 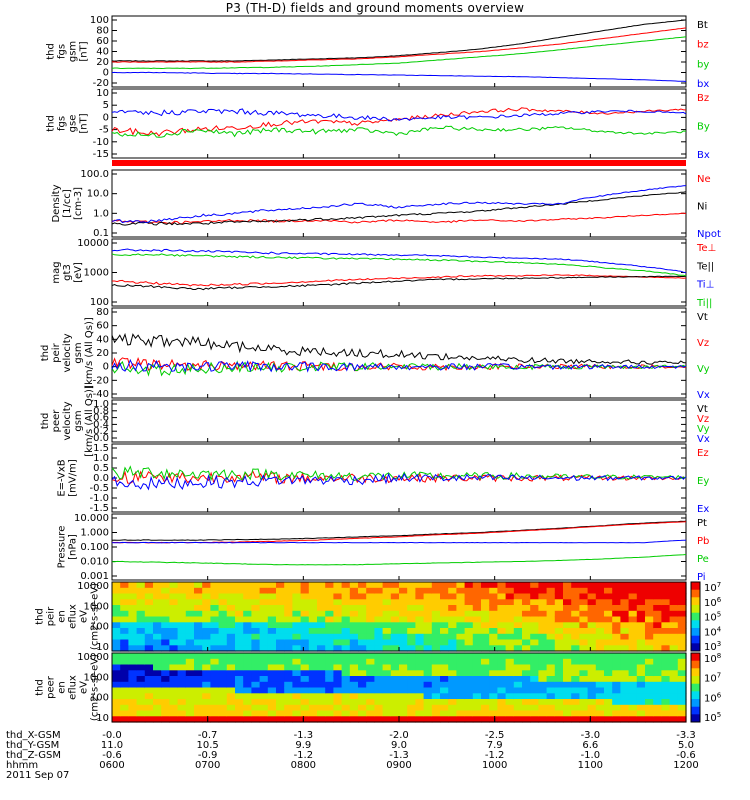 I want to click on ytick-label: 100, so click(x=99, y=20).